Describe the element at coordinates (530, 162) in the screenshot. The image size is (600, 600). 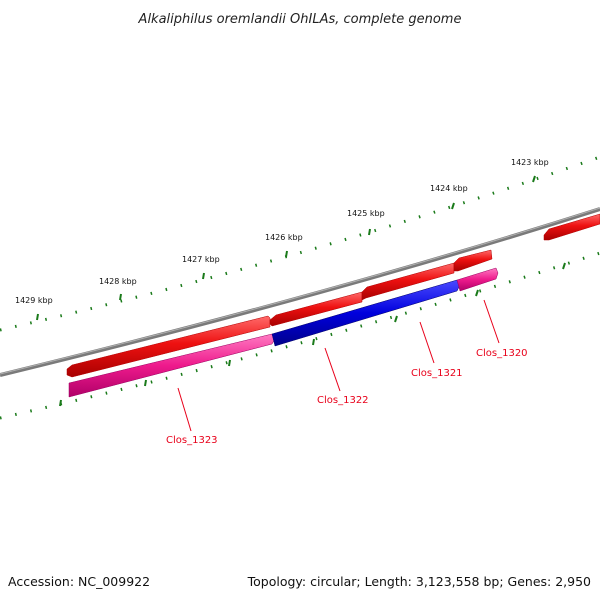
I see `tick-label-1423: 1423 kbp` at that location.